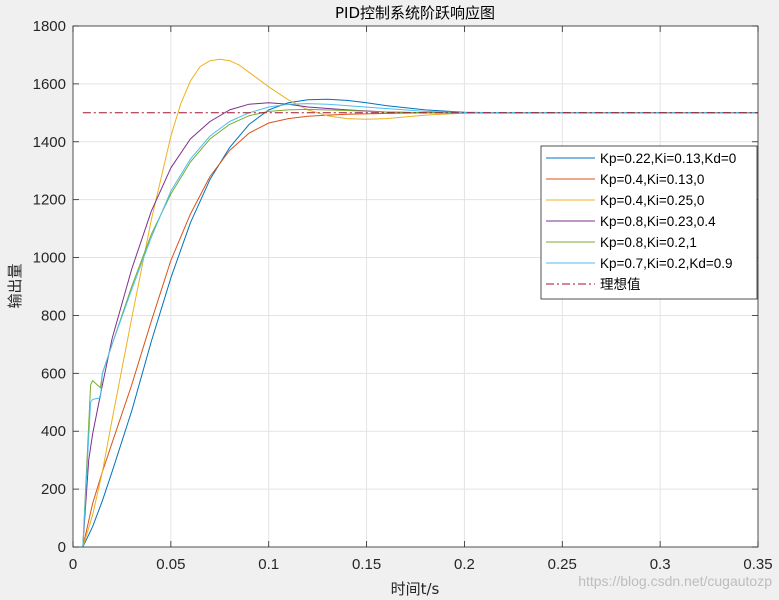 Image resolution: width=779 pixels, height=600 pixels. What do you see at coordinates (658, 221) in the screenshot?
I see `legend-label: Kp=0.8,Ki=0.23,0.4` at bounding box center [658, 221].